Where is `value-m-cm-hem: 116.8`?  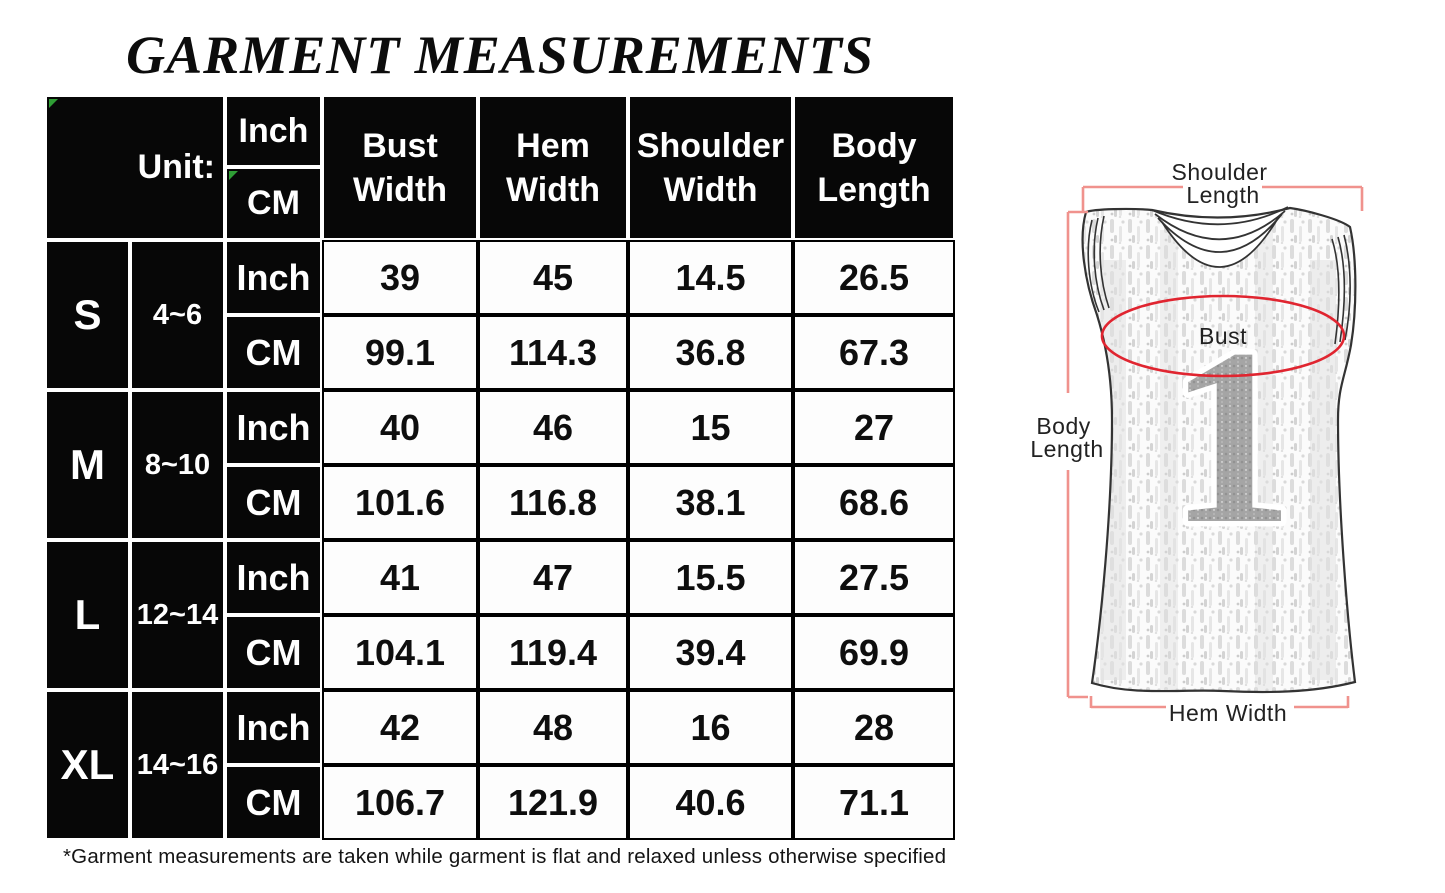
value-m-cm-hem: 116.8 is located at coordinates (553, 502).